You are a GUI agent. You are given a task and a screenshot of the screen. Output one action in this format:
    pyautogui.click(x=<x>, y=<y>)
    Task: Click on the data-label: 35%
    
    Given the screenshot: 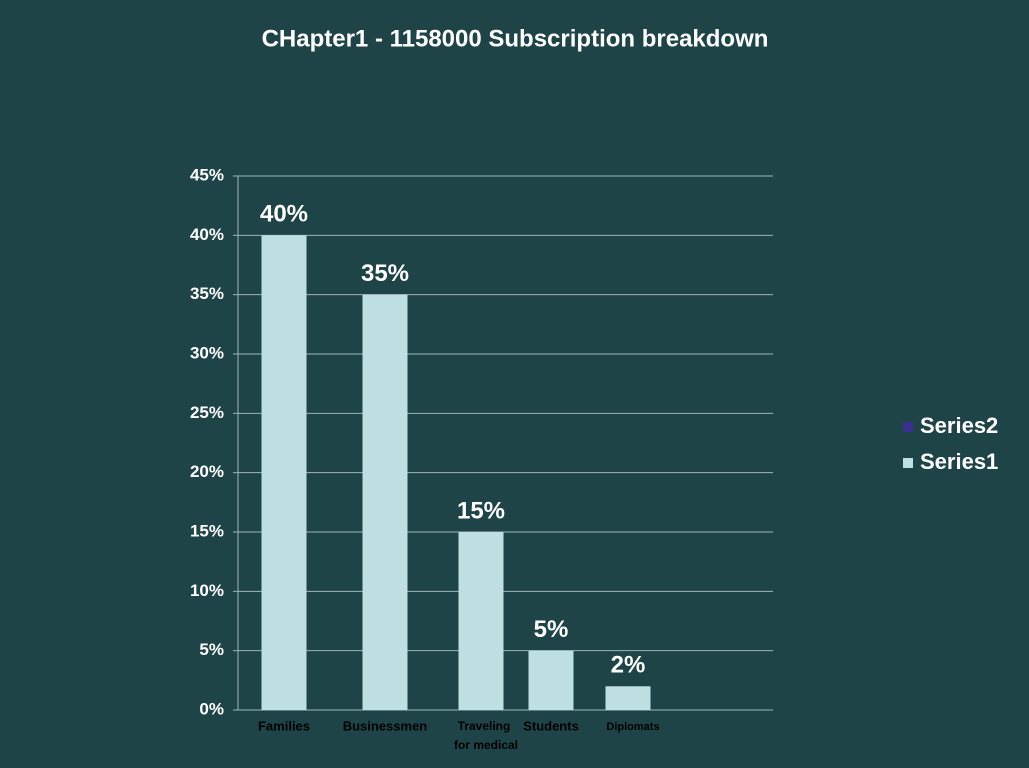 What is the action you would take?
    pyautogui.click(x=385, y=273)
    